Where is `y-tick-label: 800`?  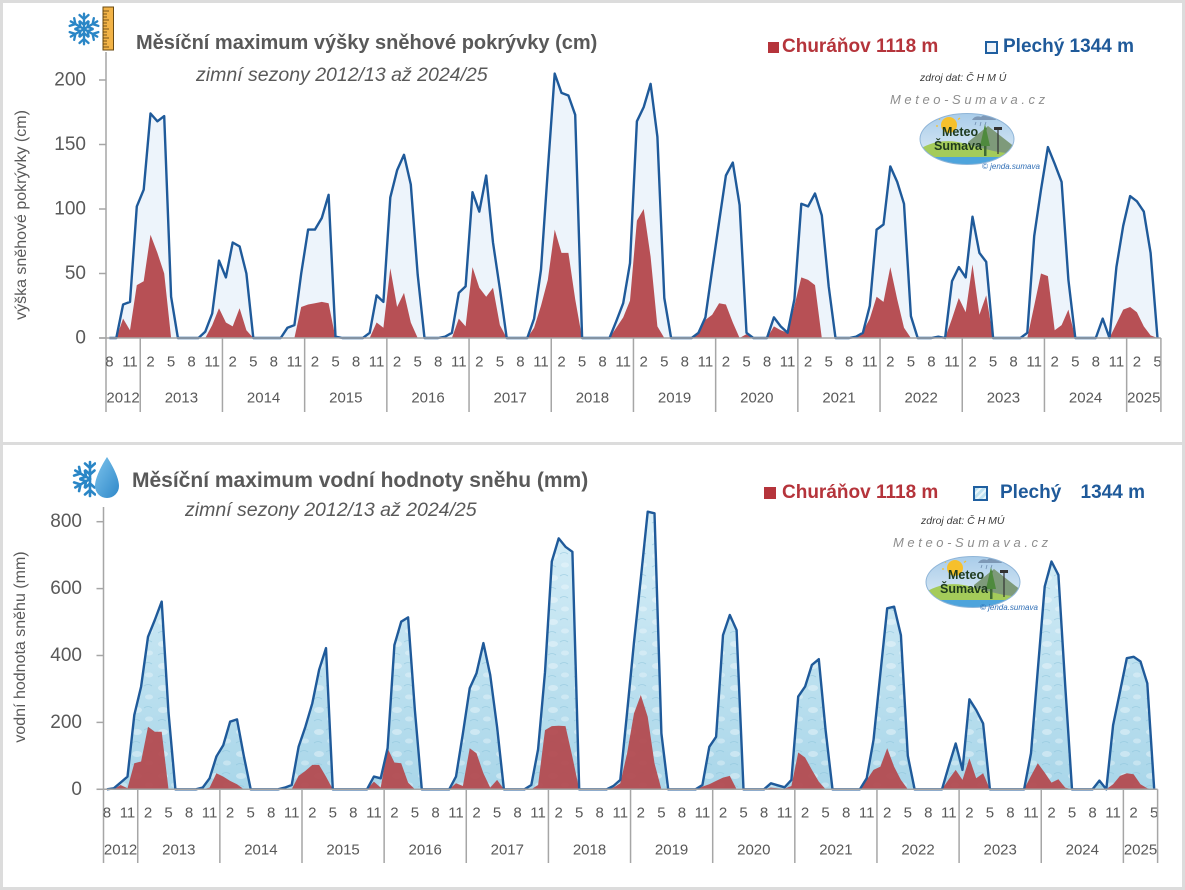 y-tick-label: 800 is located at coordinates (66, 521).